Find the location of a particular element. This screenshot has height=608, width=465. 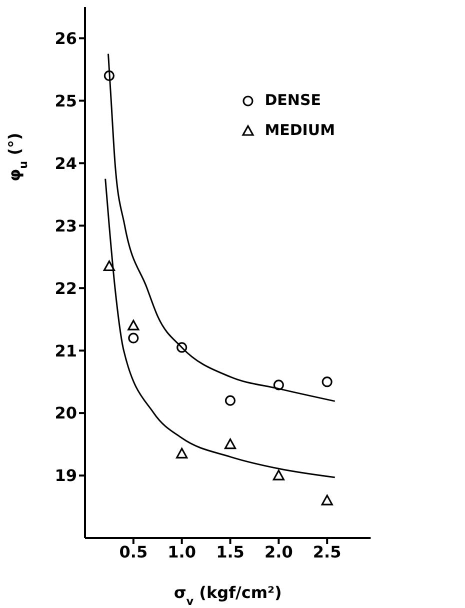

y-tick-label: 25 is located at coordinates (65, 100).